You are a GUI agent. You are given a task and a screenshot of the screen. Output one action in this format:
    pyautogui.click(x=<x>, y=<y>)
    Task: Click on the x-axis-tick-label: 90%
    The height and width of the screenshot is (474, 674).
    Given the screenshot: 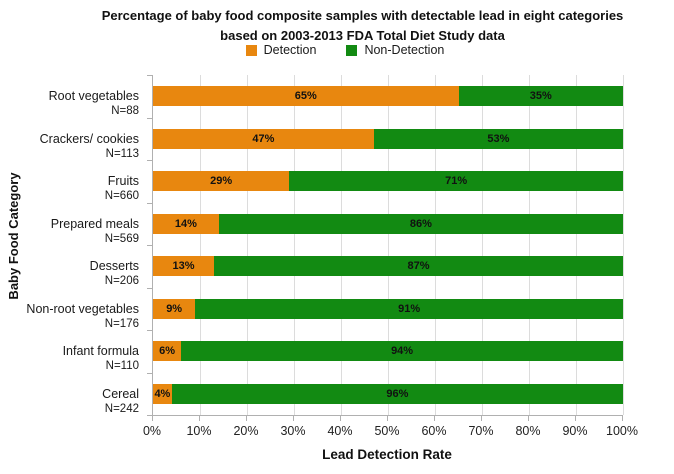 What is the action you would take?
    pyautogui.click(x=575, y=431)
    